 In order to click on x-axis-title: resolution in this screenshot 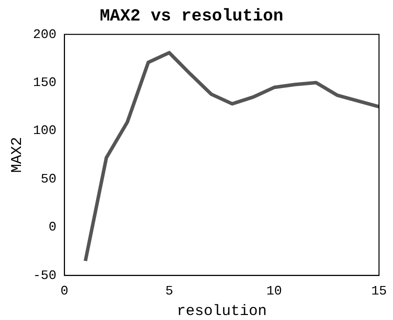, I will do `click(221, 311)`.